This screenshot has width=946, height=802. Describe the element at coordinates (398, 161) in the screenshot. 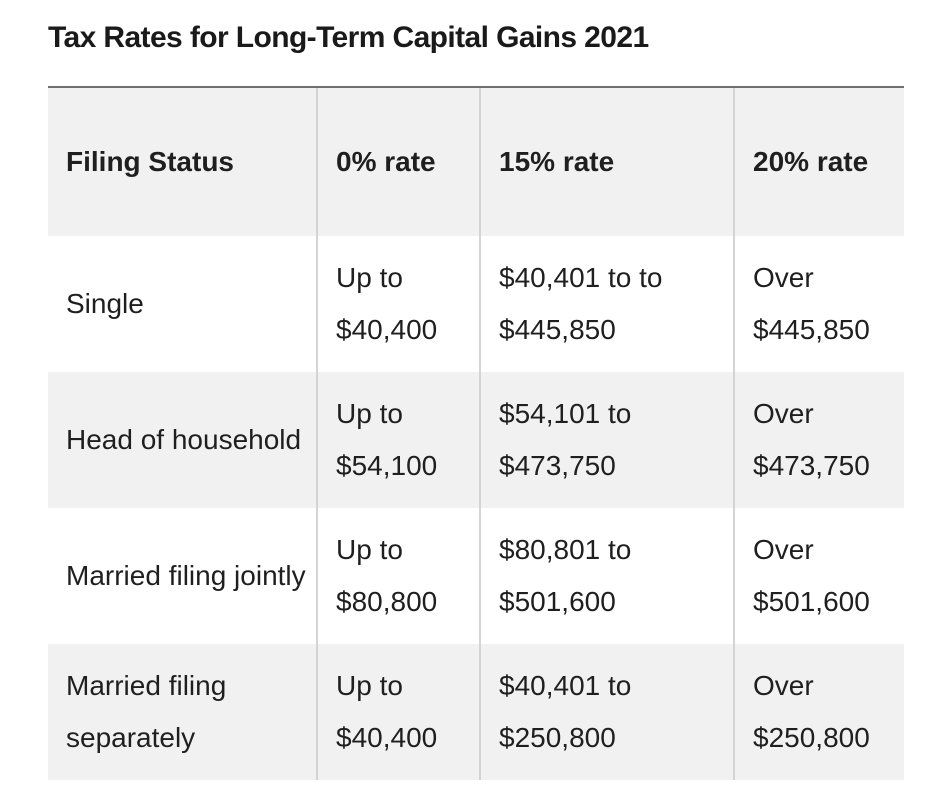

I see `header-zero-rate: 0% rate` at that location.